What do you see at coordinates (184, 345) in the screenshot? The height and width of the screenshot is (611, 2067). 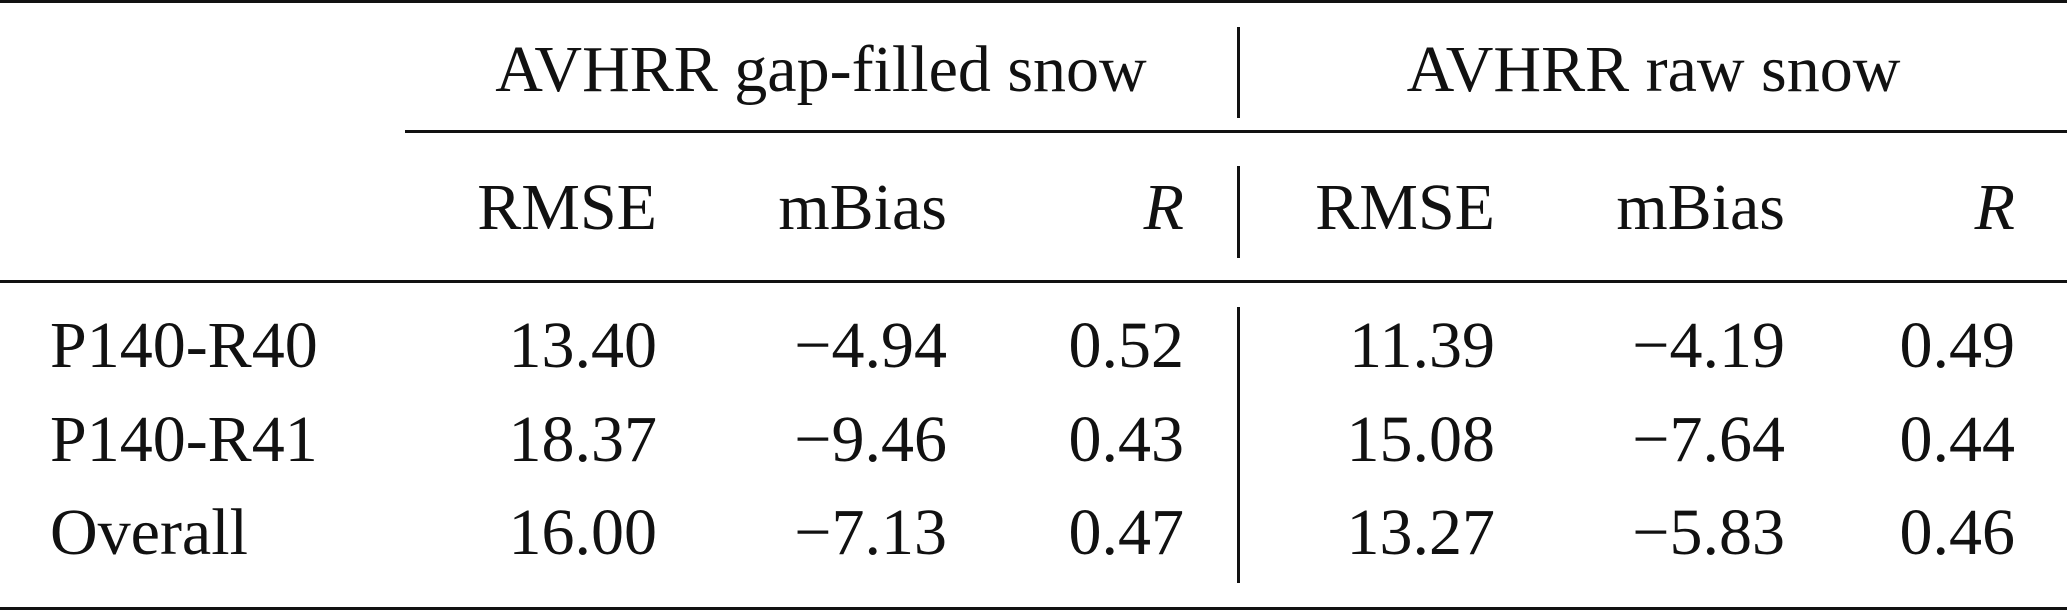 I see `row-label: P140-R40` at bounding box center [184, 345].